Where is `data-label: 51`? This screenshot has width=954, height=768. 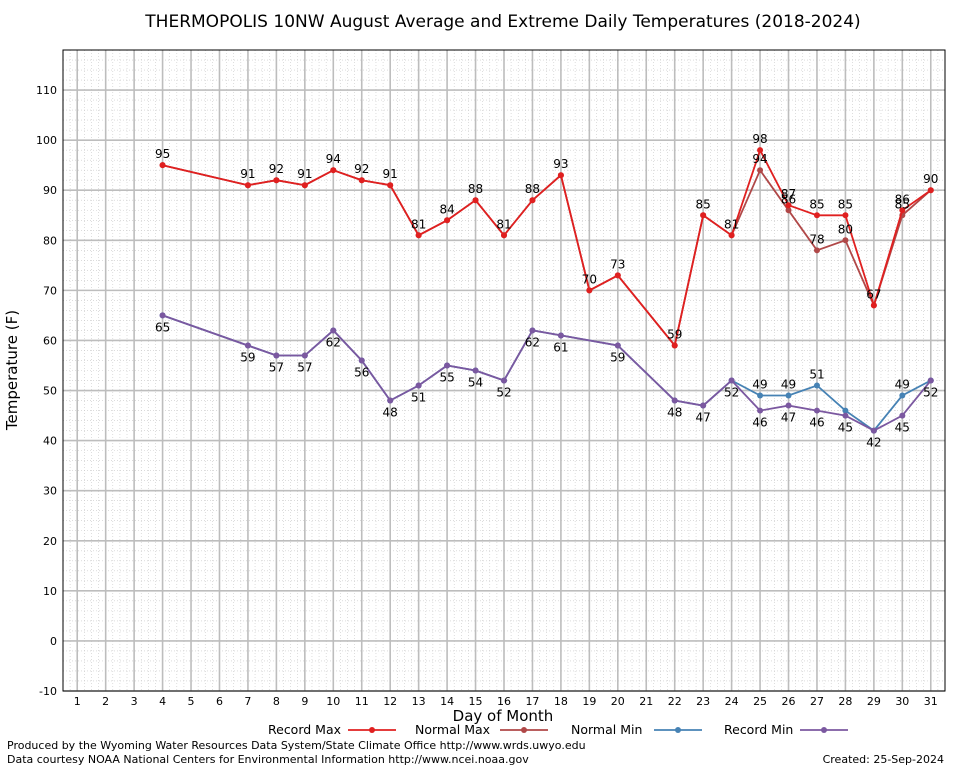 data-label: 51 is located at coordinates (816, 375).